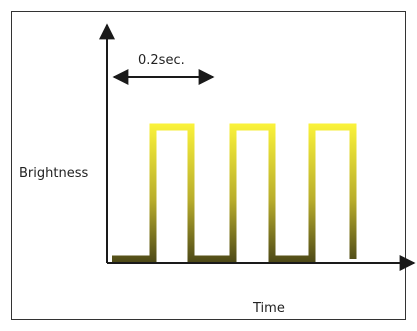 Image resolution: width=417 pixels, height=331 pixels. I want to click on x-axis-label: Time, so click(269, 308).